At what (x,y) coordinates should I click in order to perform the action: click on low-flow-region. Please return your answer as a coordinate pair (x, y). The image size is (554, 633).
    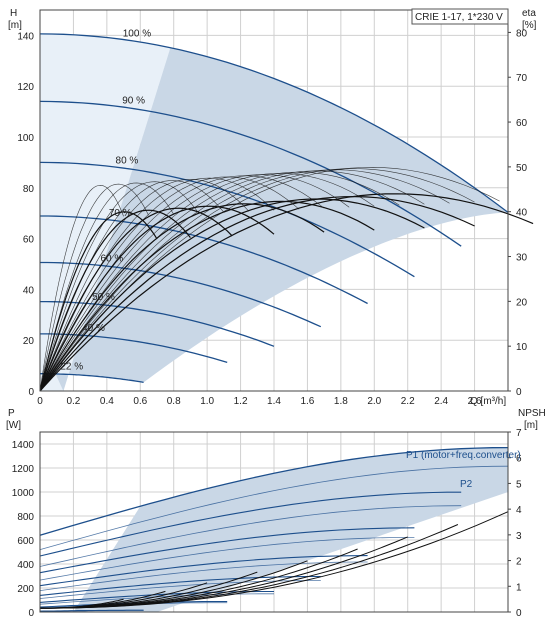
    Looking at the image, I should click on (105, 212).